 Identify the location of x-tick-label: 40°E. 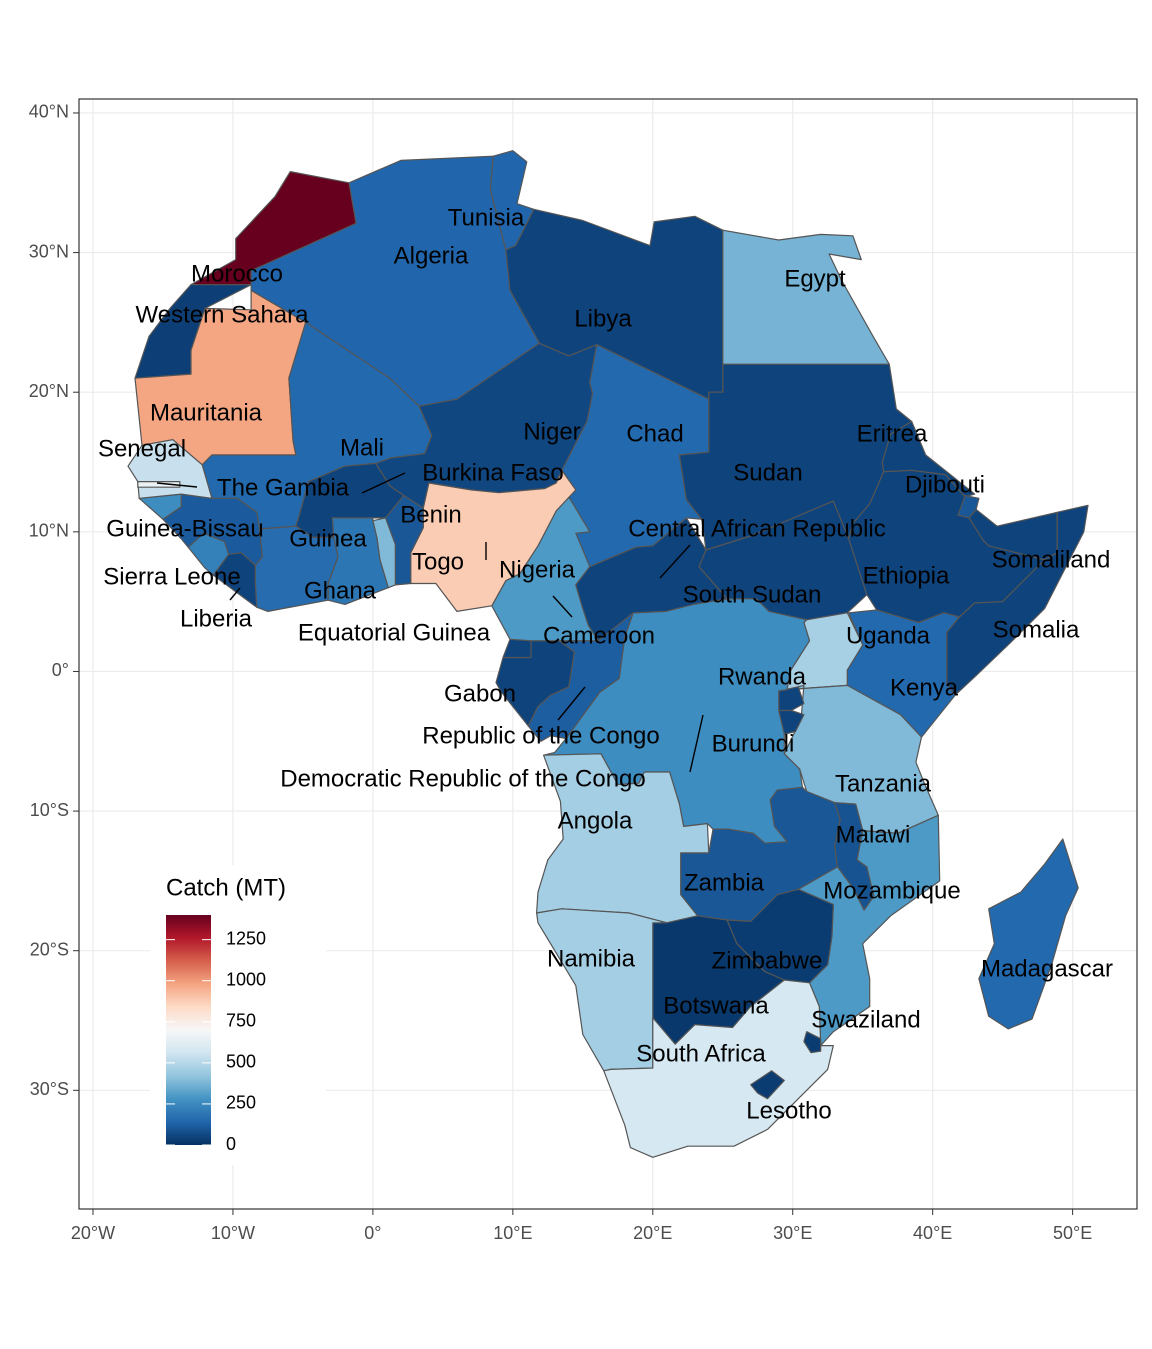
(932, 1233).